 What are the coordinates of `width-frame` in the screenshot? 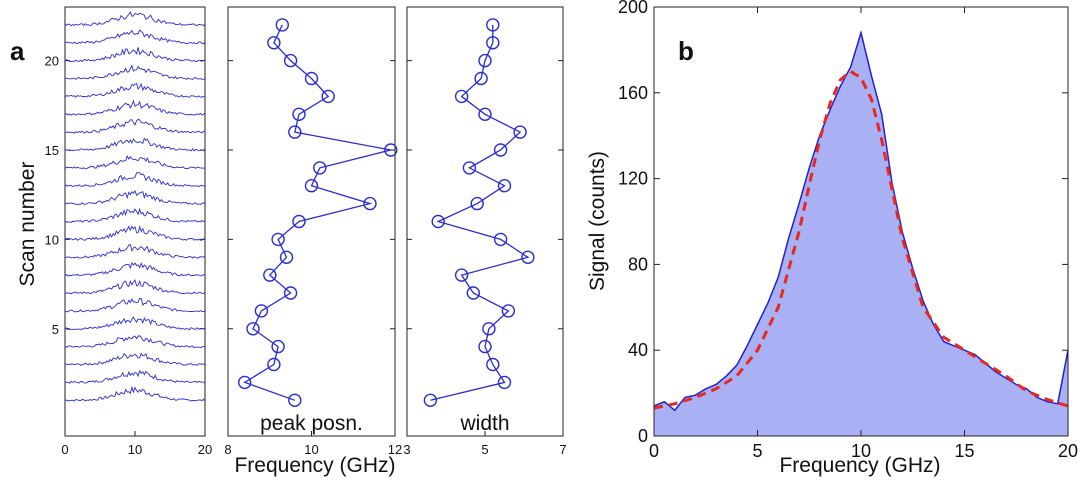 It's located at (485, 221).